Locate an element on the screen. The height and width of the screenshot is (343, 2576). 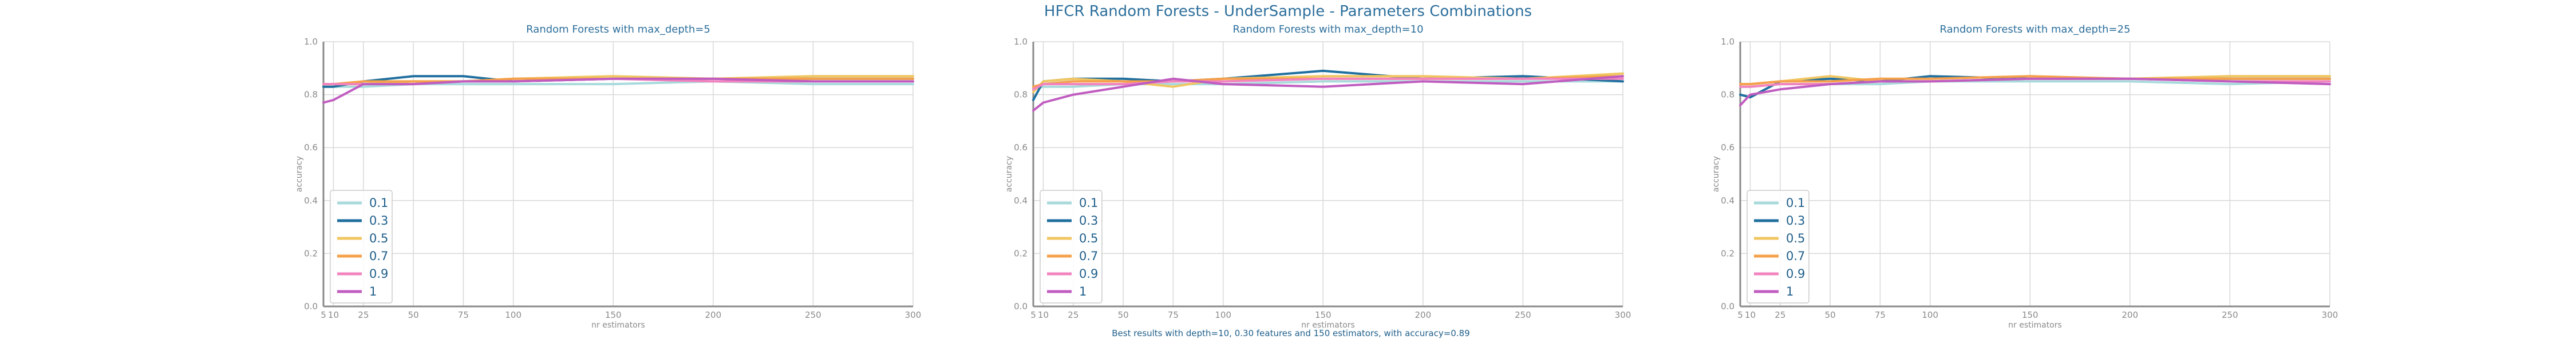
chart-title: Random Forests with max_depth=25 is located at coordinates (2034, 29).